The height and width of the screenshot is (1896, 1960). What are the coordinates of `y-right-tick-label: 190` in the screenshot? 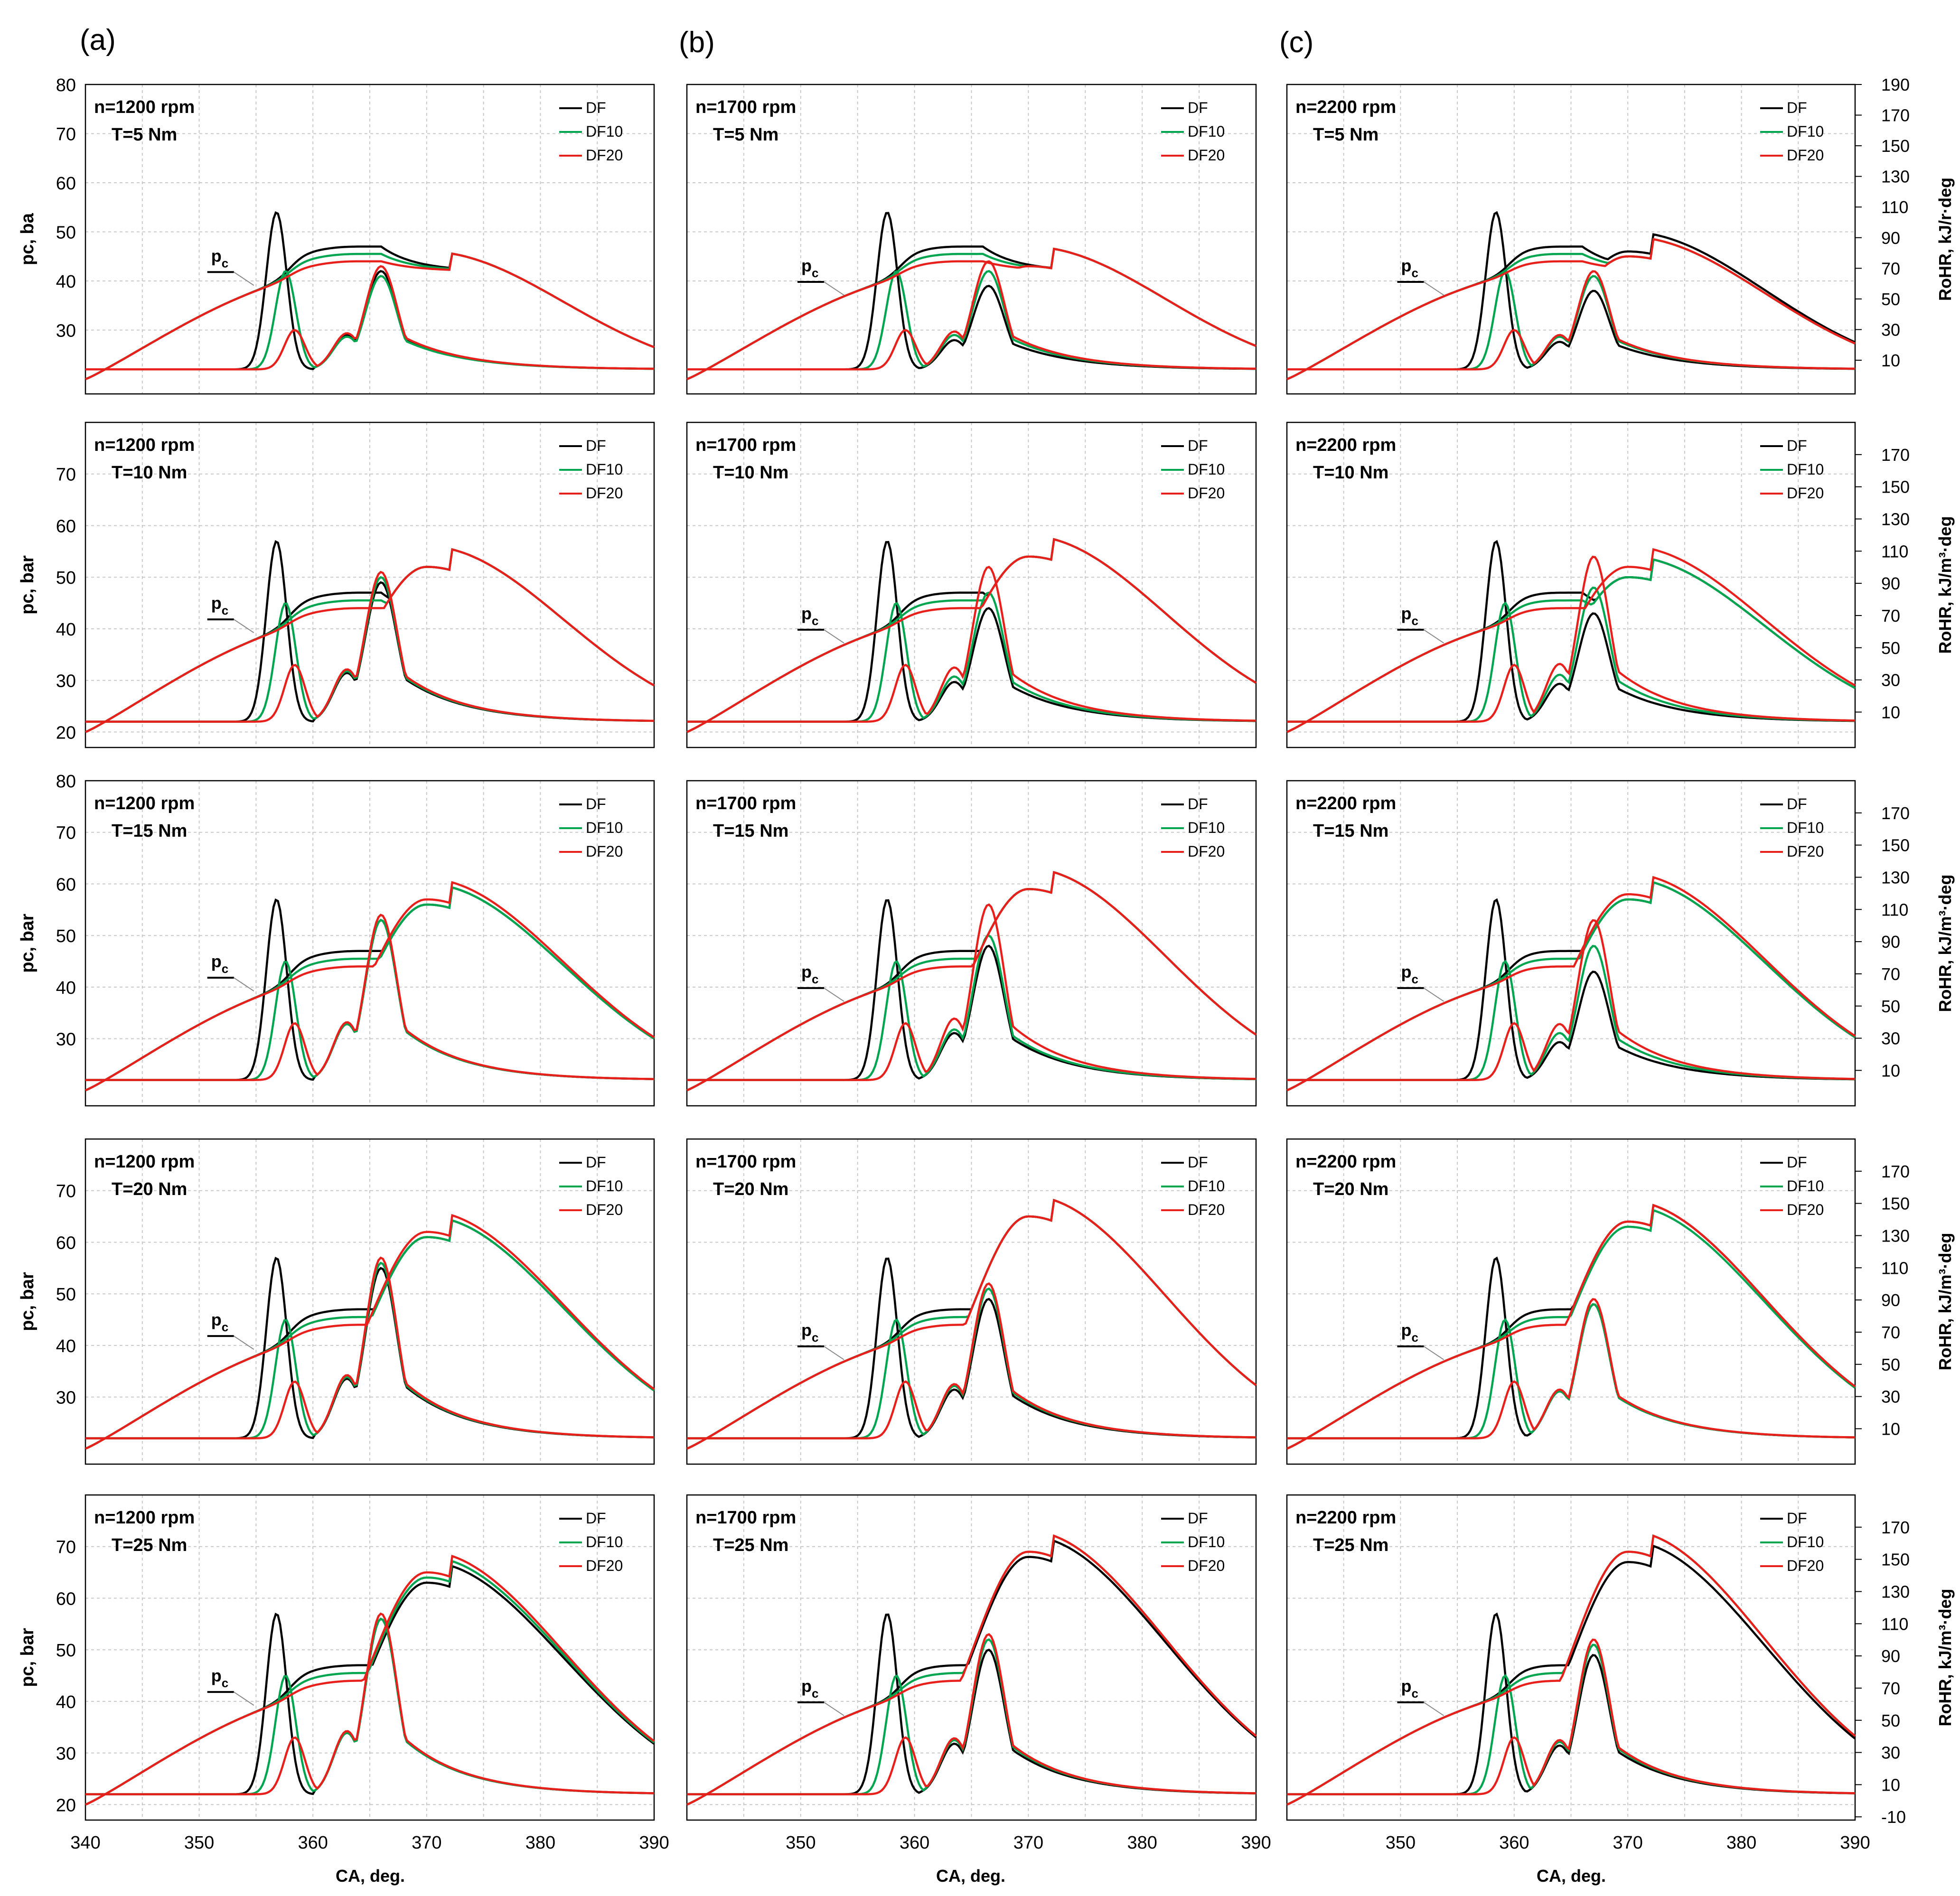 It's located at (1895, 84).